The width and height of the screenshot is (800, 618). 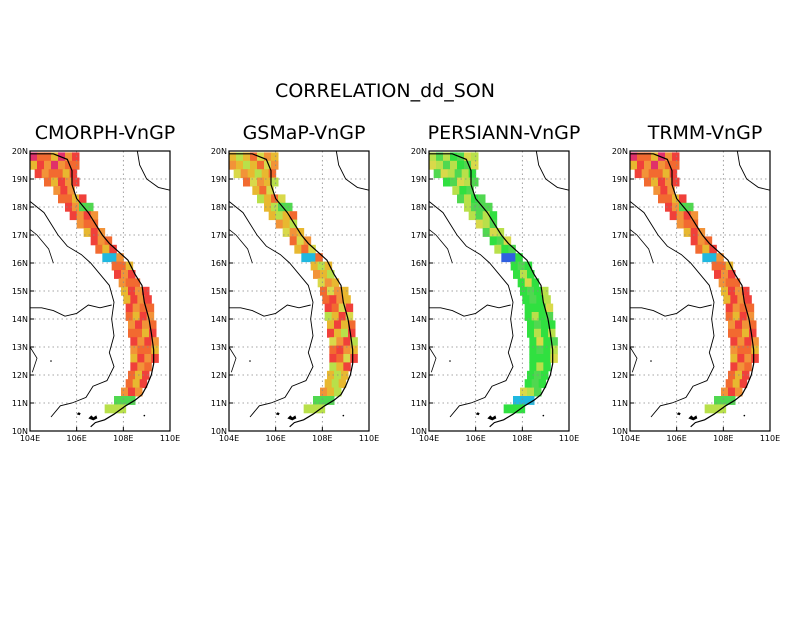 What do you see at coordinates (219, 235) in the screenshot?
I see `lat-tick-label: 17N` at bounding box center [219, 235].